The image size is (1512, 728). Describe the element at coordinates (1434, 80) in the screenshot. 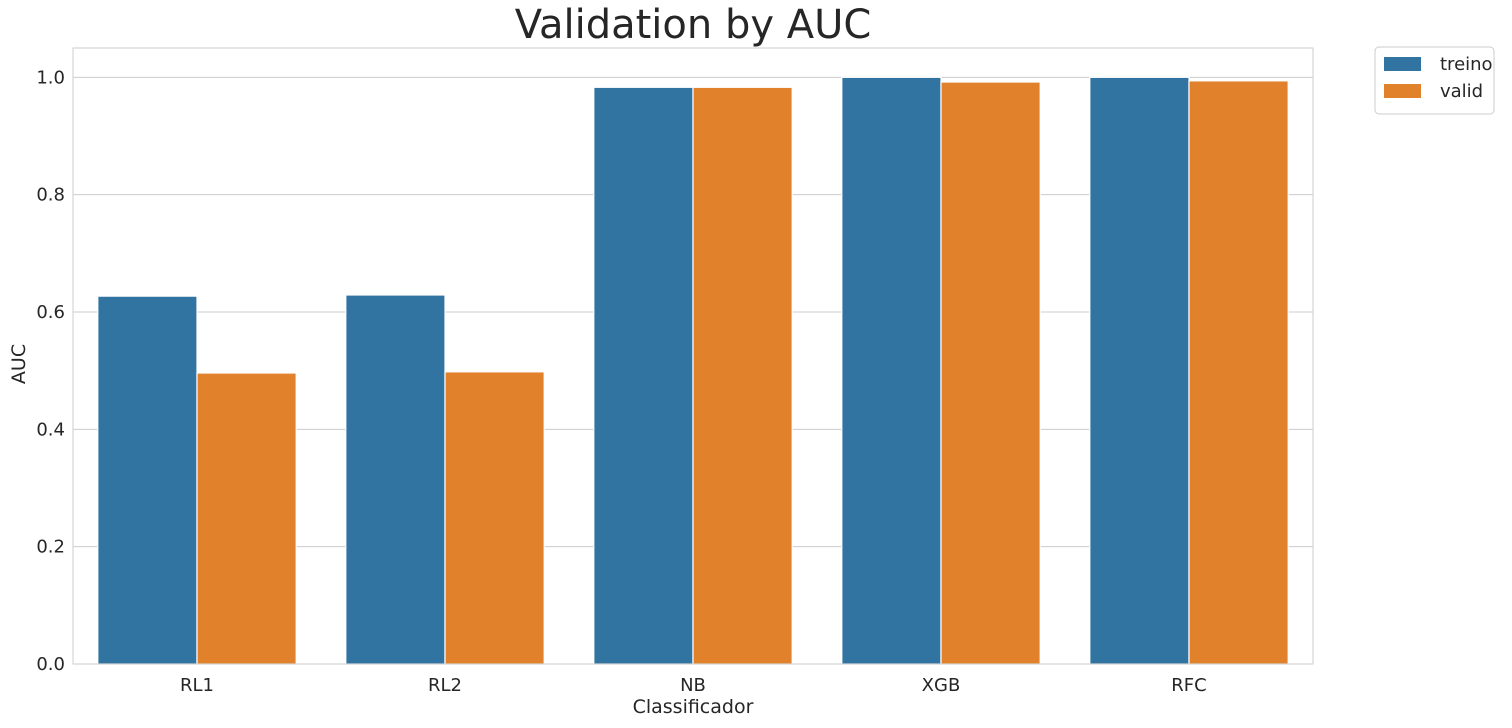

I see `legend: treino valid` at that location.